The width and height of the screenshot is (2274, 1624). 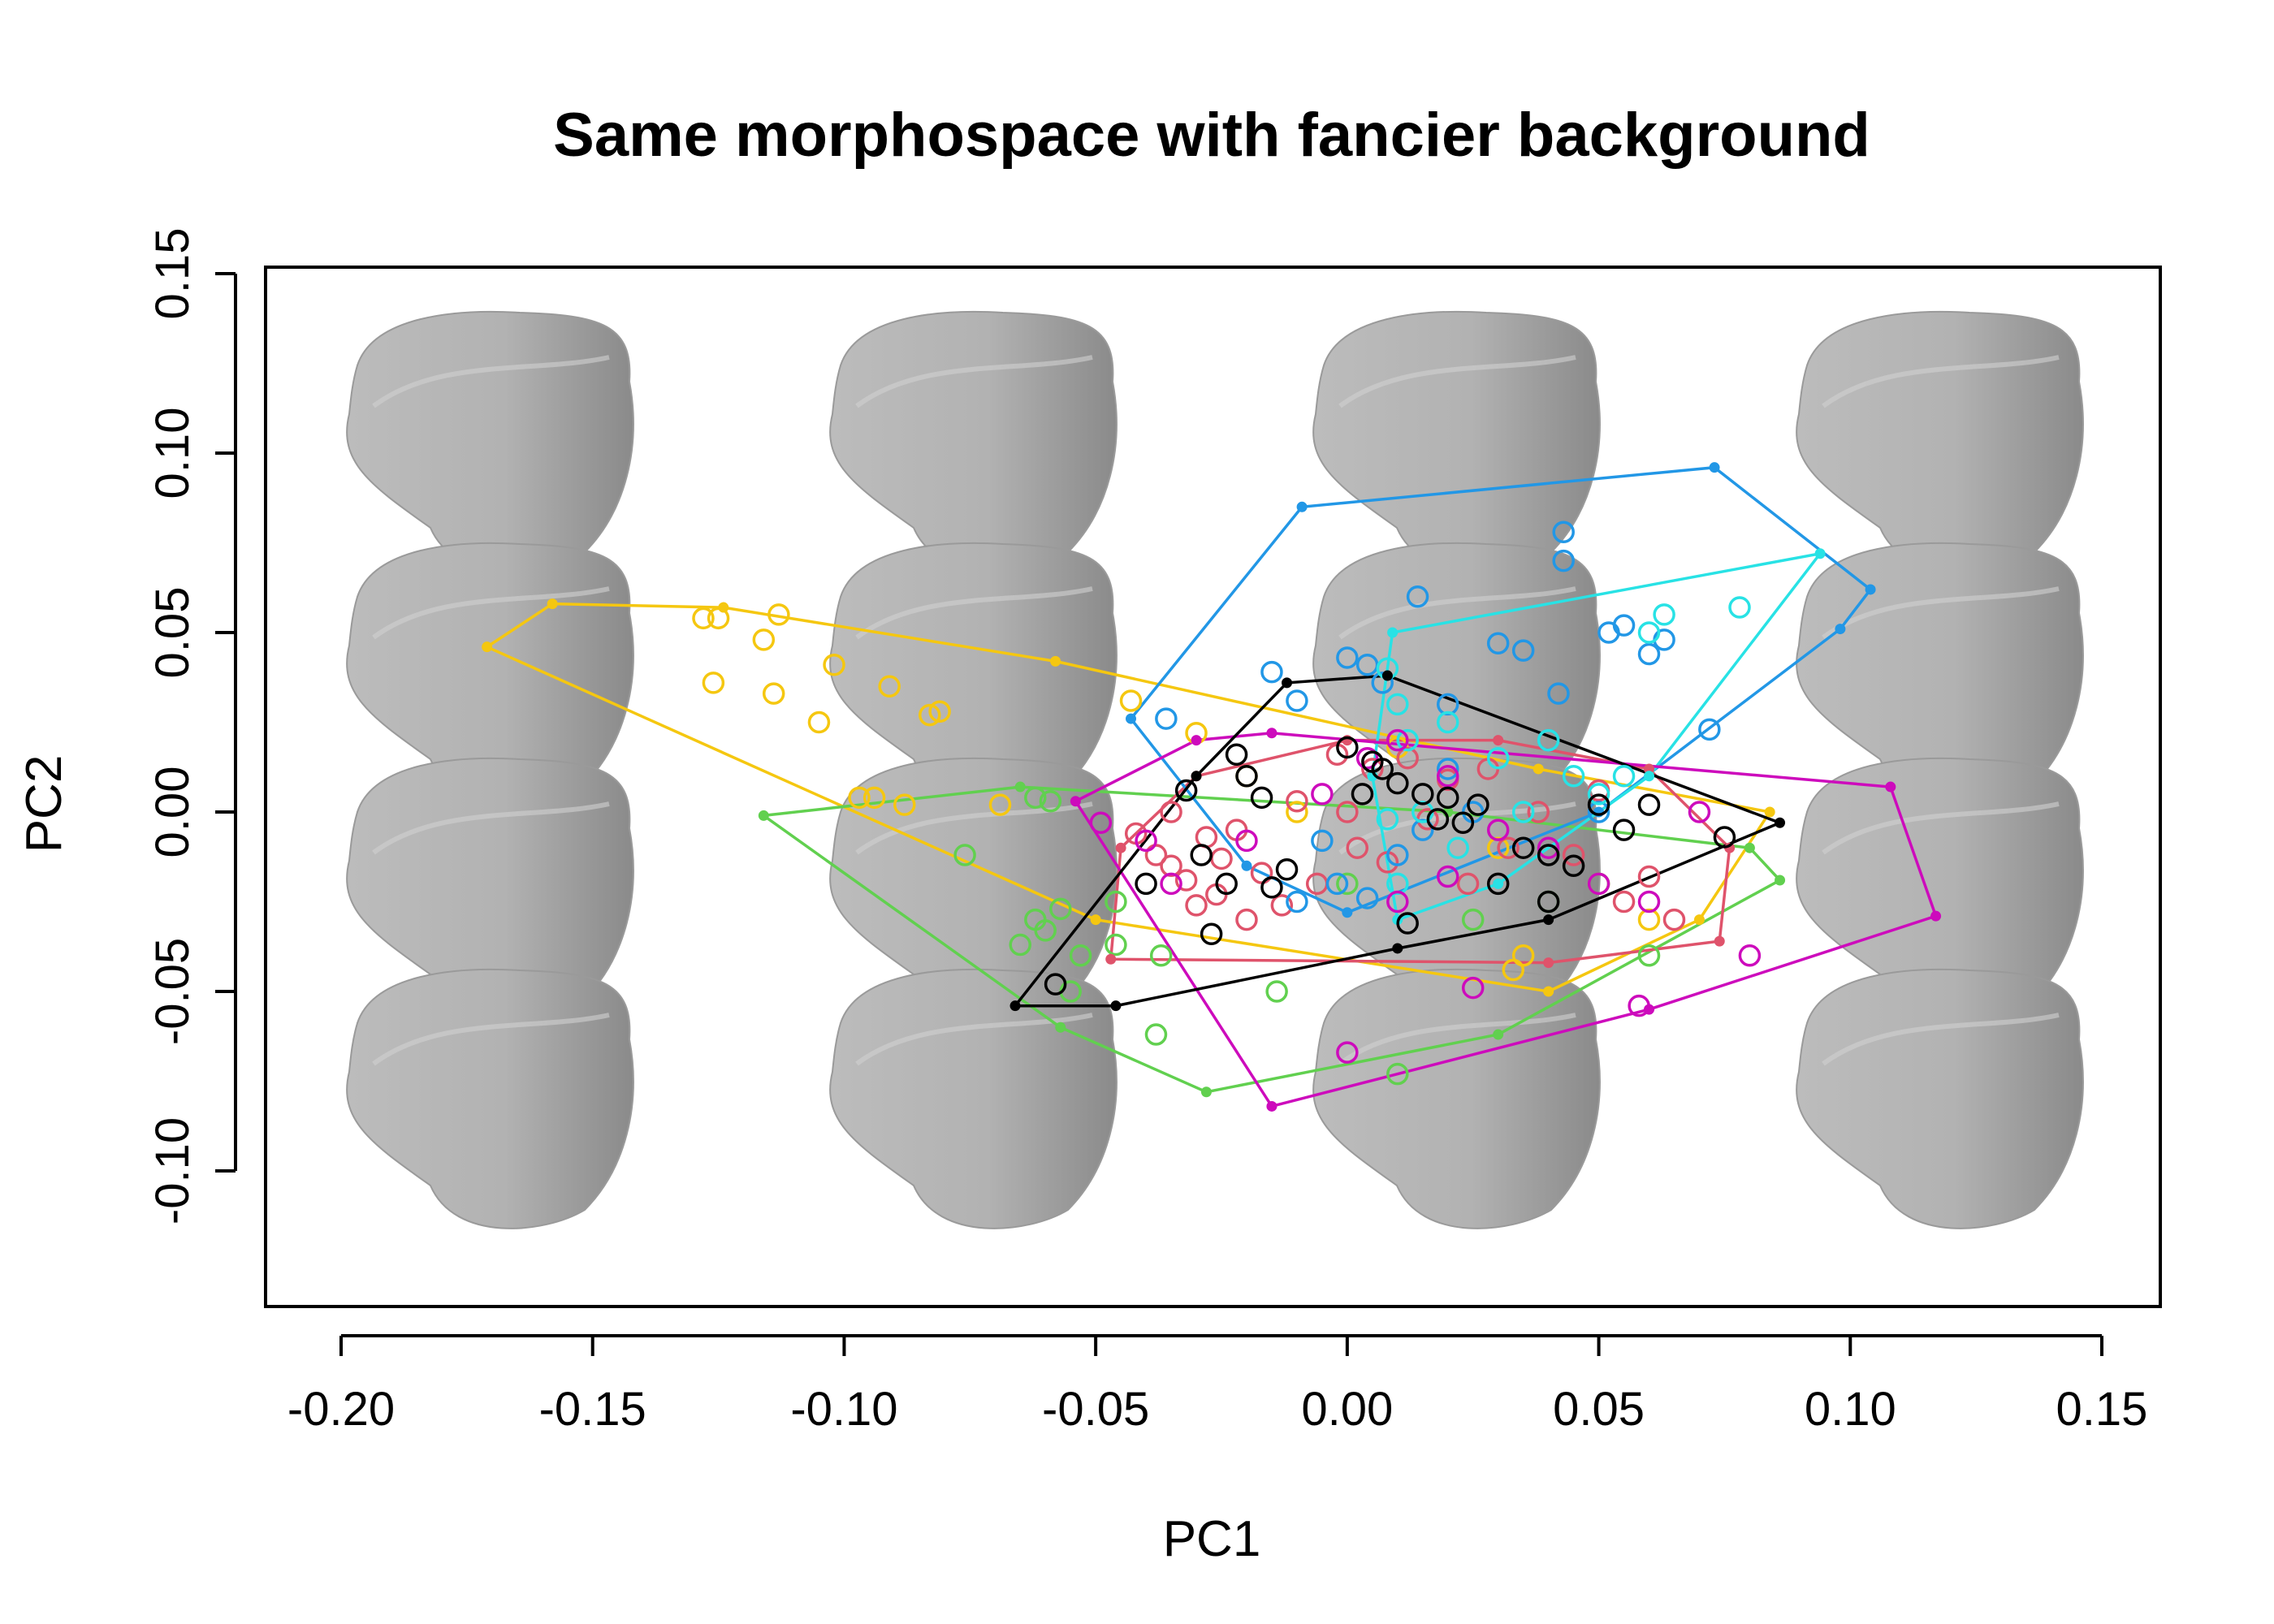 What do you see at coordinates (1599, 1410) in the screenshot?
I see `x-tick-label-5: 0.05` at bounding box center [1599, 1410].